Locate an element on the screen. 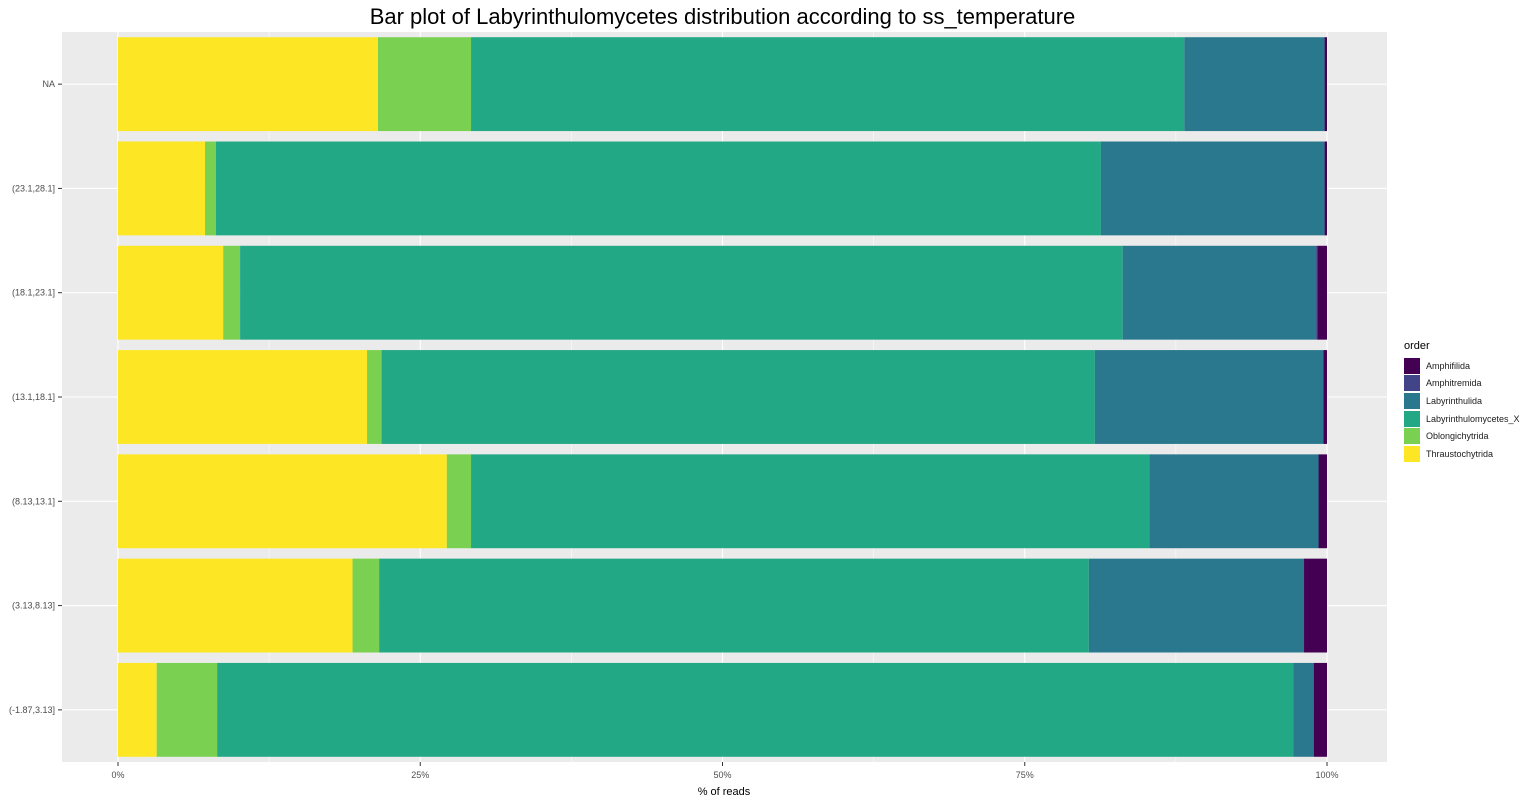 This screenshot has width=1536, height=802. bar-segment-amphitremida is located at coordinates (1317, 292).